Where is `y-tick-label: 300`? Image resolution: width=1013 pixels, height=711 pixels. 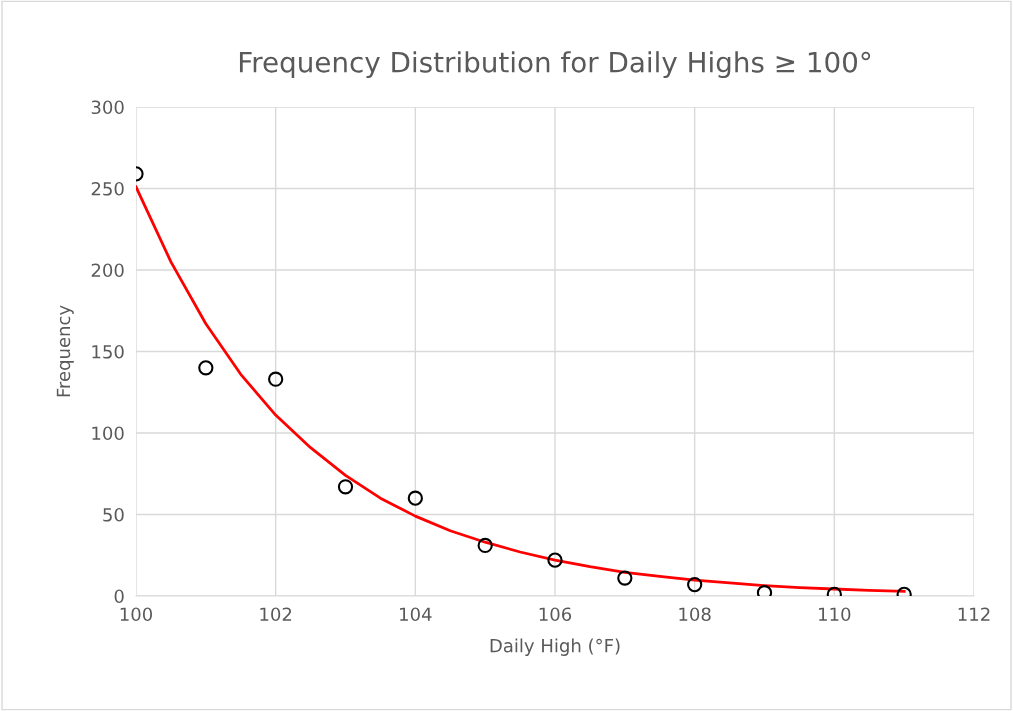
y-tick-label: 300 is located at coordinates (107, 107).